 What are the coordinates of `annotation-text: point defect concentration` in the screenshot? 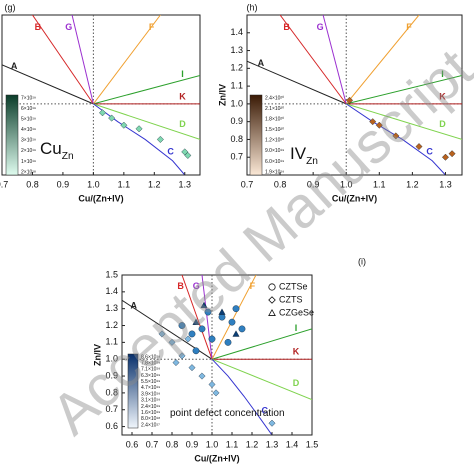 It's located at (227, 413).